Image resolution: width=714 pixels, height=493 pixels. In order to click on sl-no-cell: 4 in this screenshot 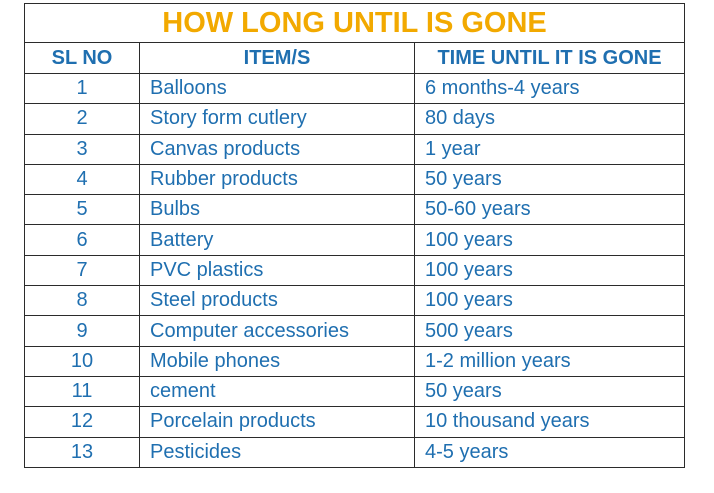, I will do `click(82, 179)`.